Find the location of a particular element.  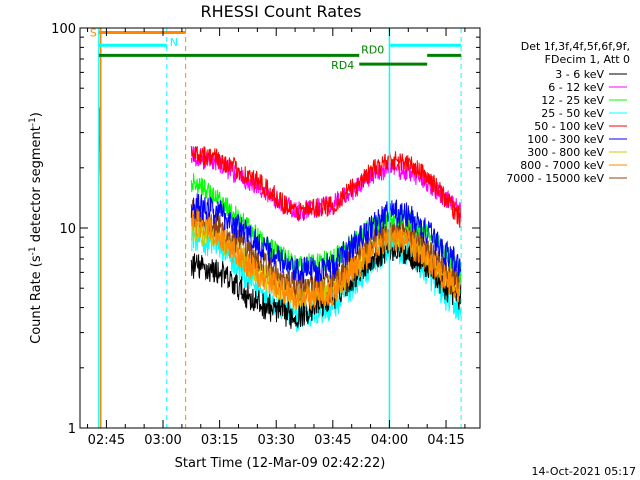

legend-label-8: 7000 - 15000 keV is located at coordinates (555, 178).